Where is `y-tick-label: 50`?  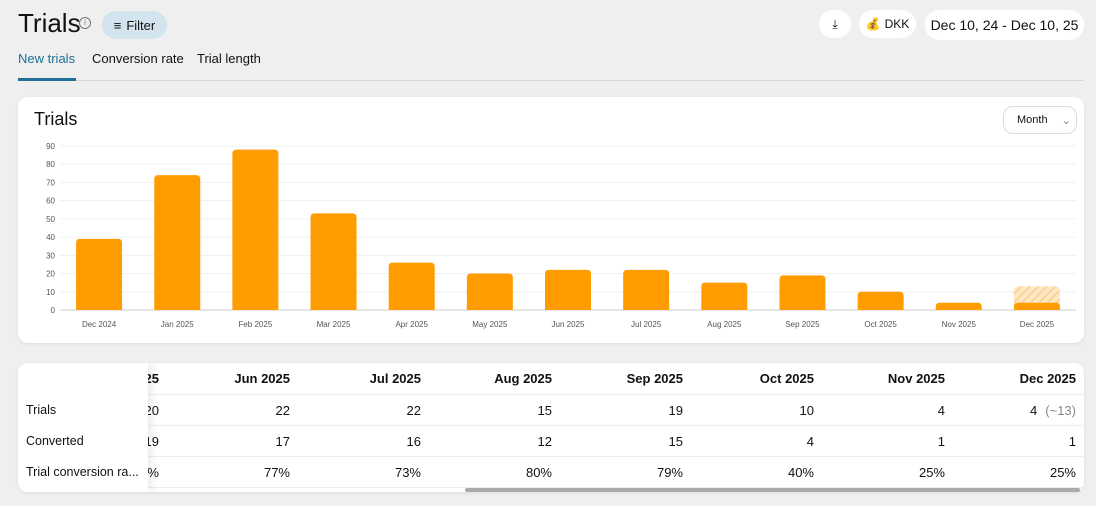 y-tick-label: 50 is located at coordinates (50, 219).